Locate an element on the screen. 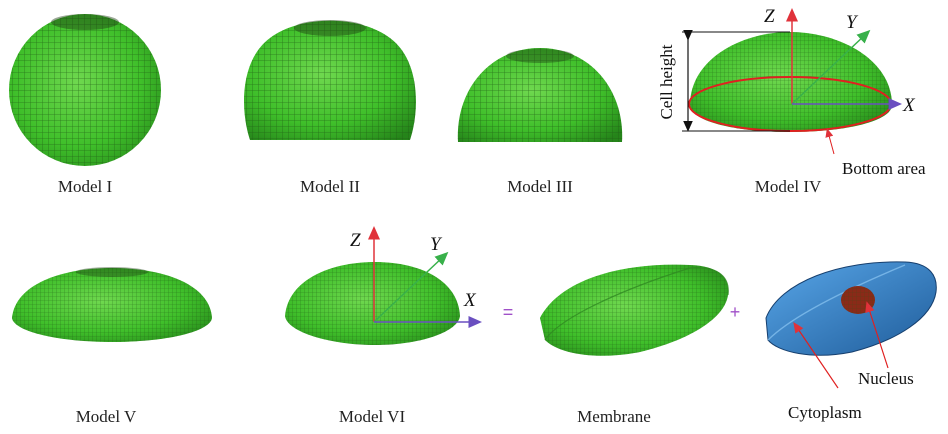 The width and height of the screenshot is (948, 434). model-6-cell is located at coordinates (372, 303).